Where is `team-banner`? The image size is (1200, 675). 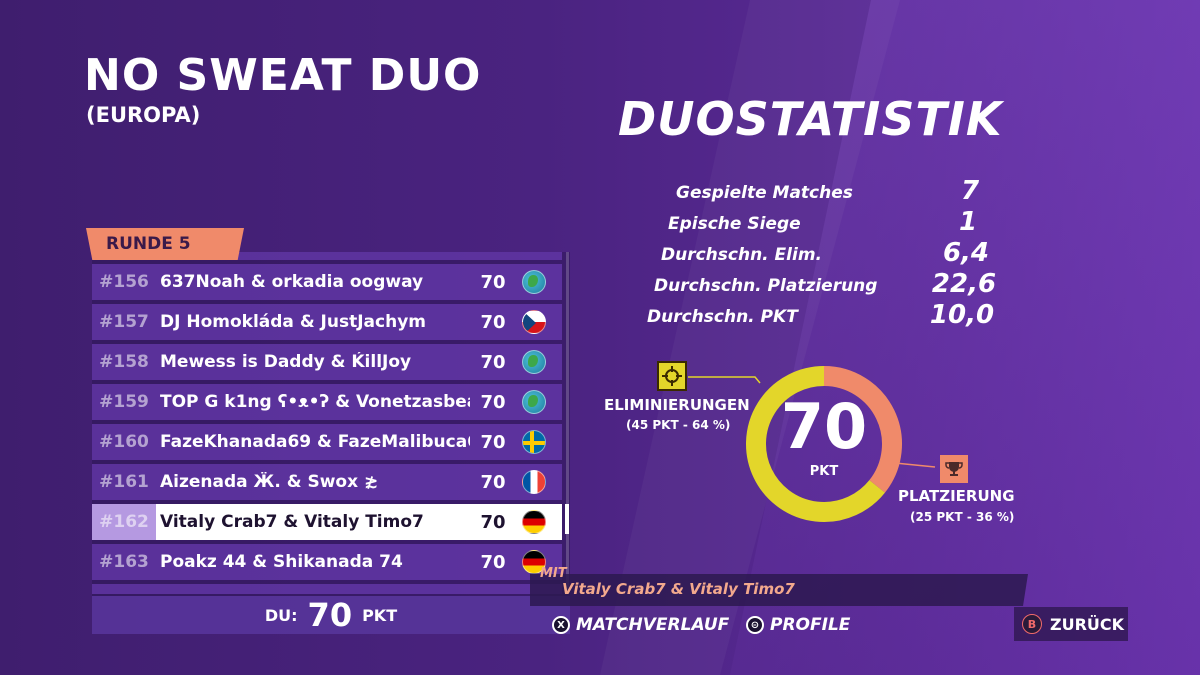
team-banner is located at coordinates (779, 590).